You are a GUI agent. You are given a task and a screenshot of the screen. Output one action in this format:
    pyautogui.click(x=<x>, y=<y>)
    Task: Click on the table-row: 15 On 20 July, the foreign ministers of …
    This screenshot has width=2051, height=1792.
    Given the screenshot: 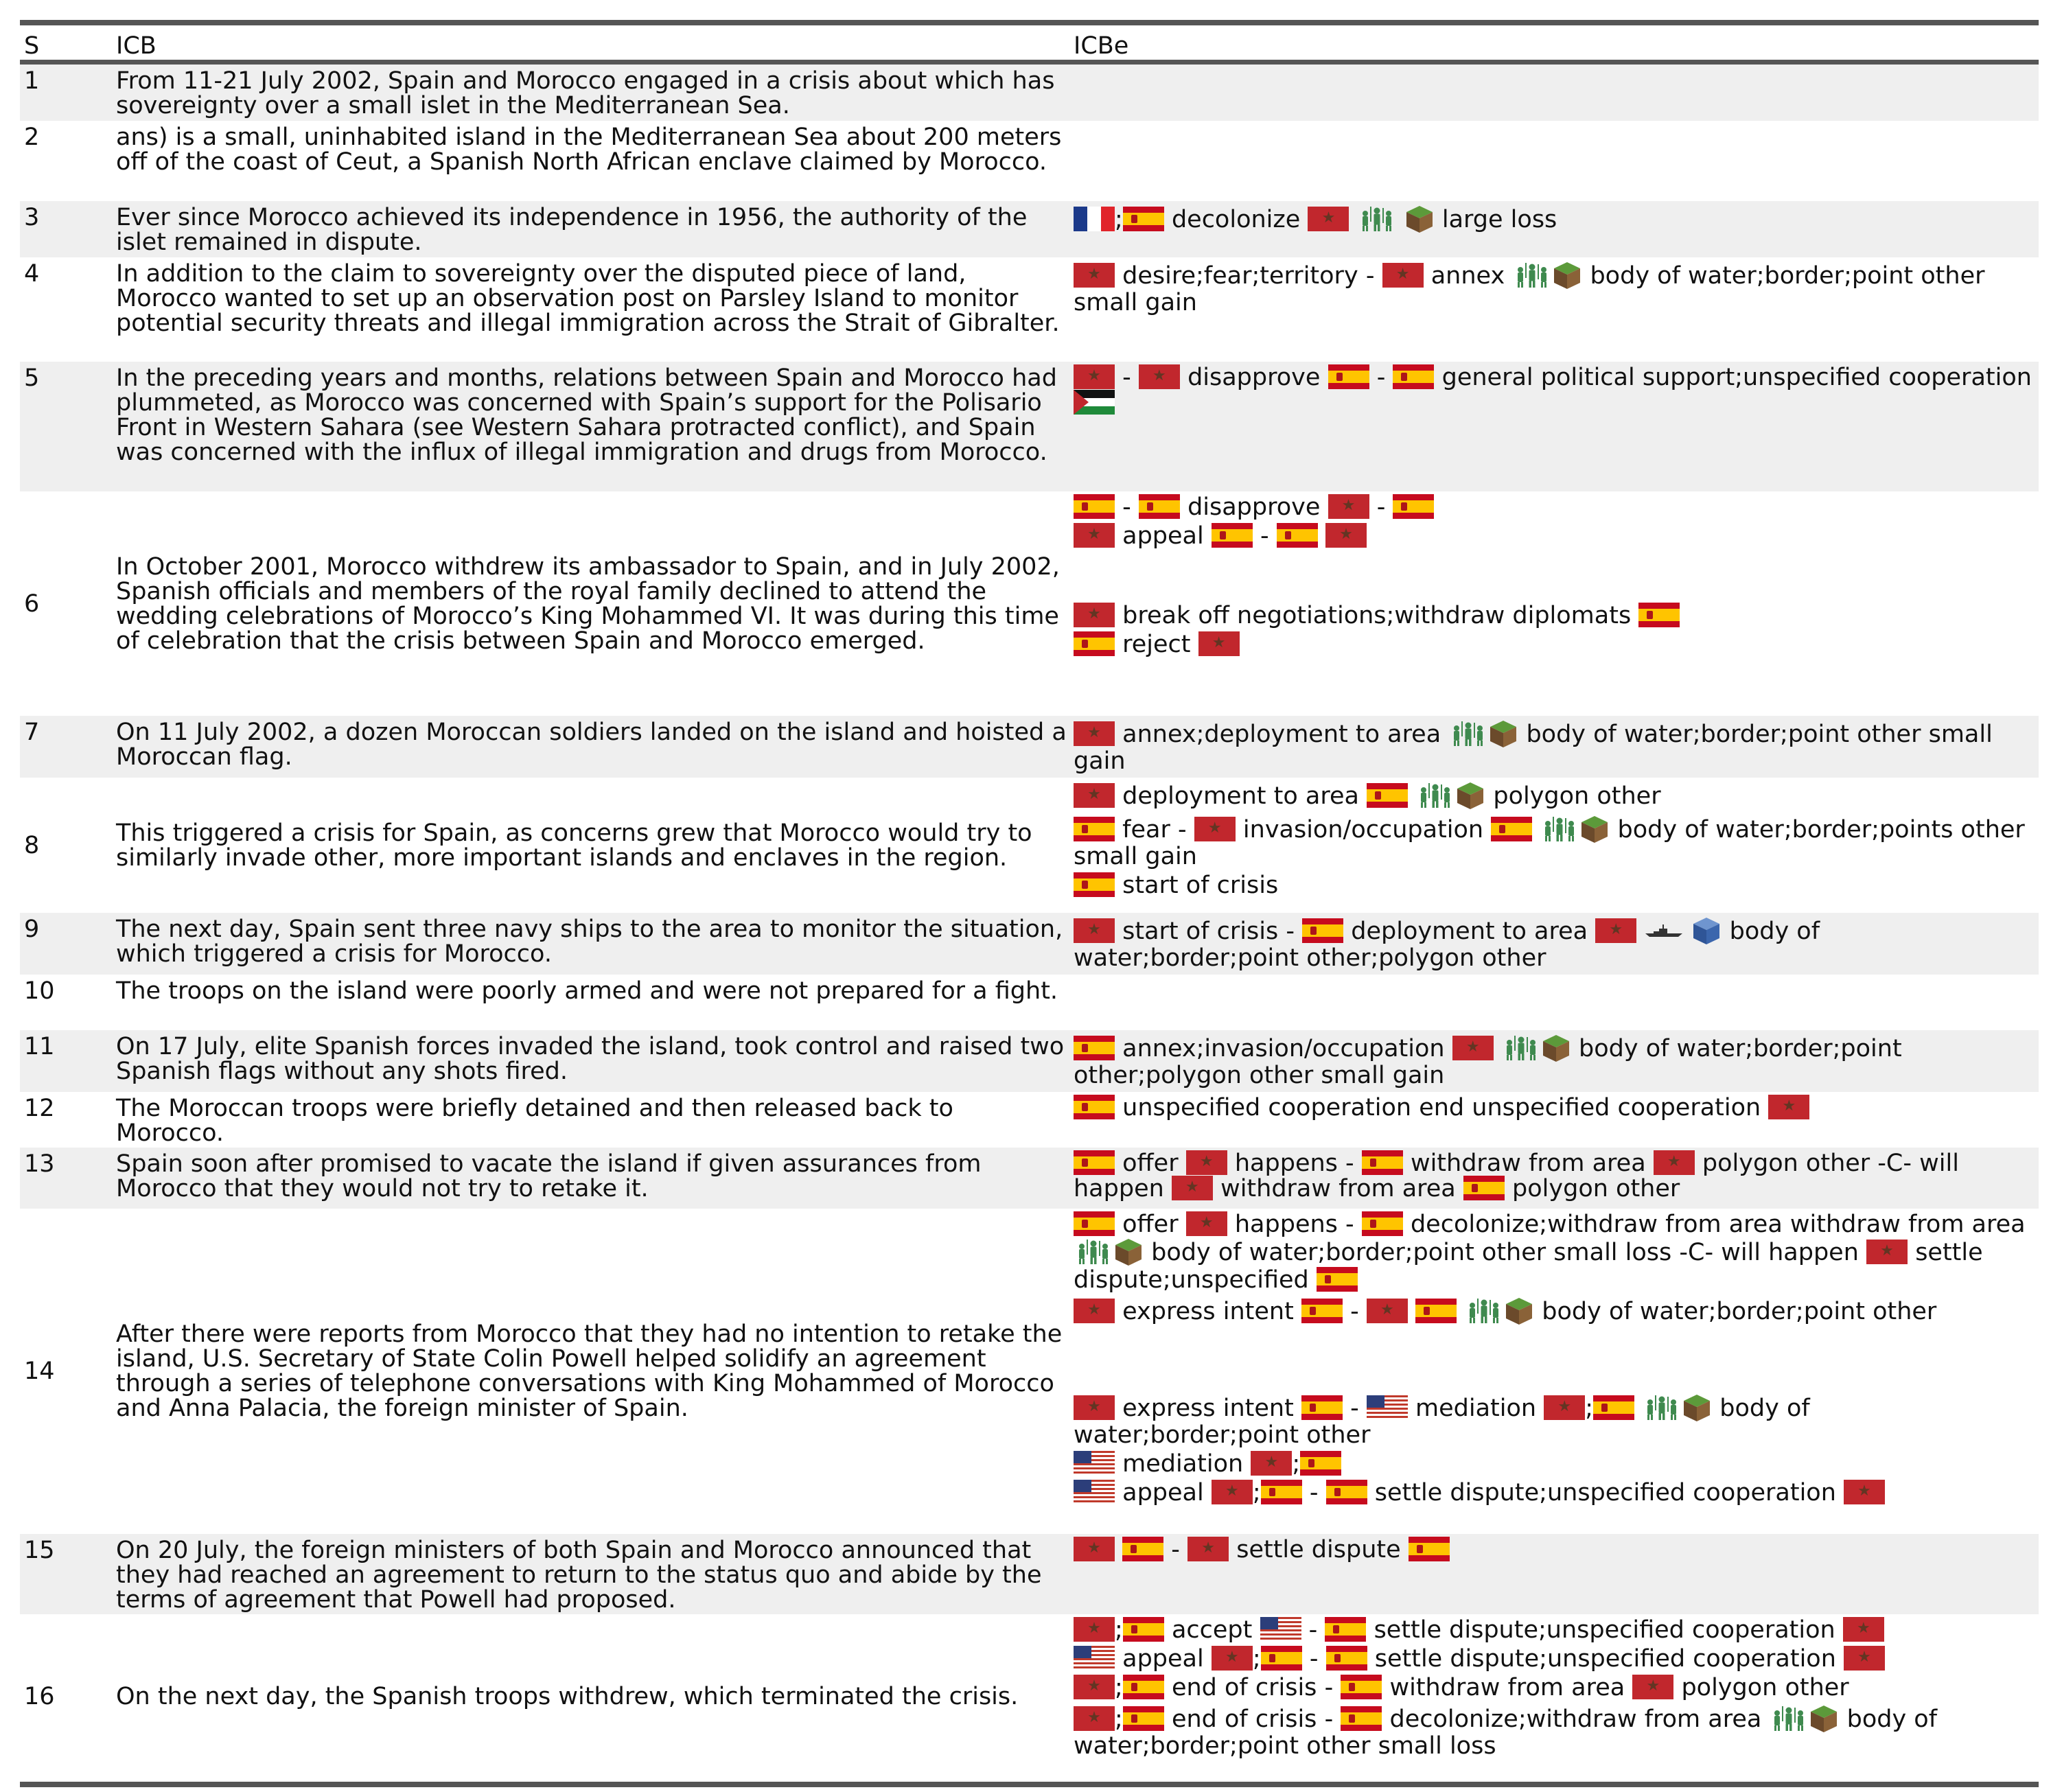 What is the action you would take?
    pyautogui.click(x=1029, y=1574)
    